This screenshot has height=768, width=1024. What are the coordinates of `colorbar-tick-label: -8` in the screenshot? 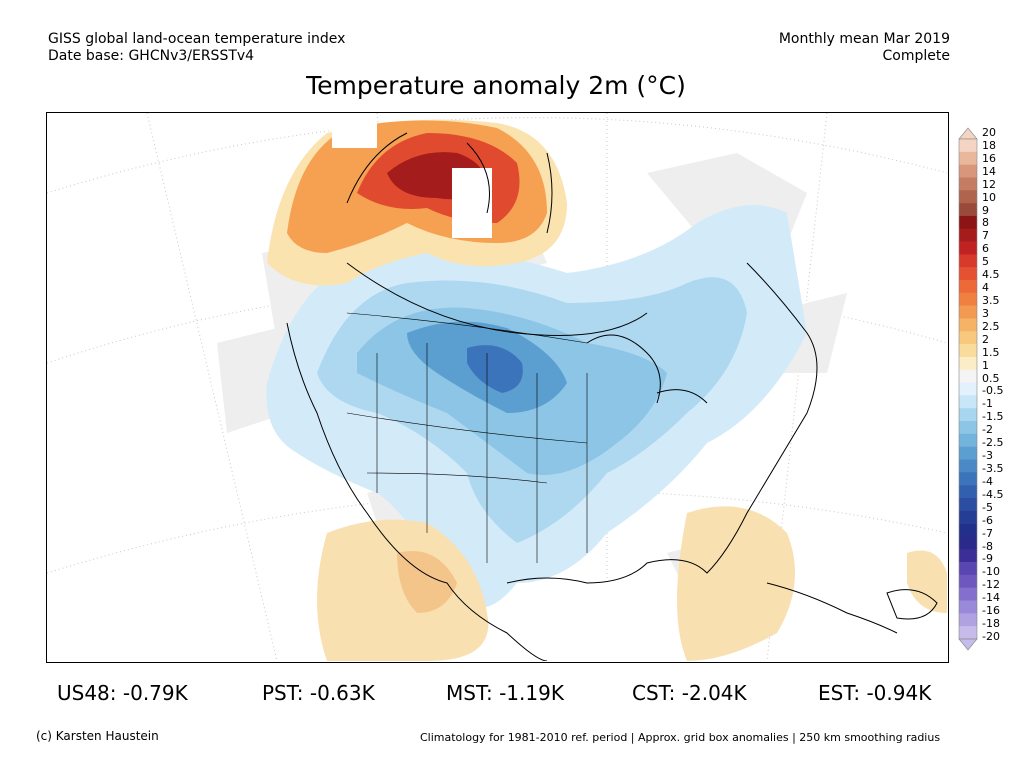 It's located at (987, 546).